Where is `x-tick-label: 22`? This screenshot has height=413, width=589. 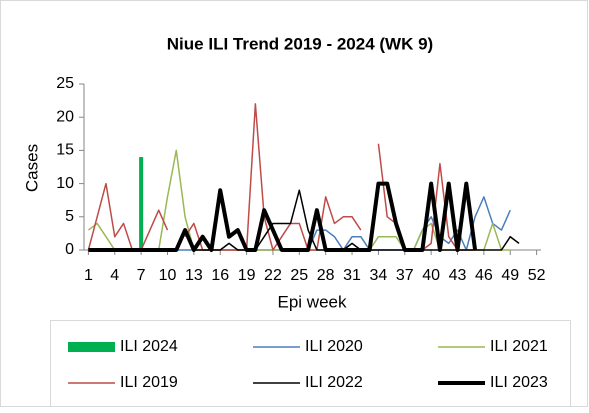 x-tick-label: 22 is located at coordinates (273, 275).